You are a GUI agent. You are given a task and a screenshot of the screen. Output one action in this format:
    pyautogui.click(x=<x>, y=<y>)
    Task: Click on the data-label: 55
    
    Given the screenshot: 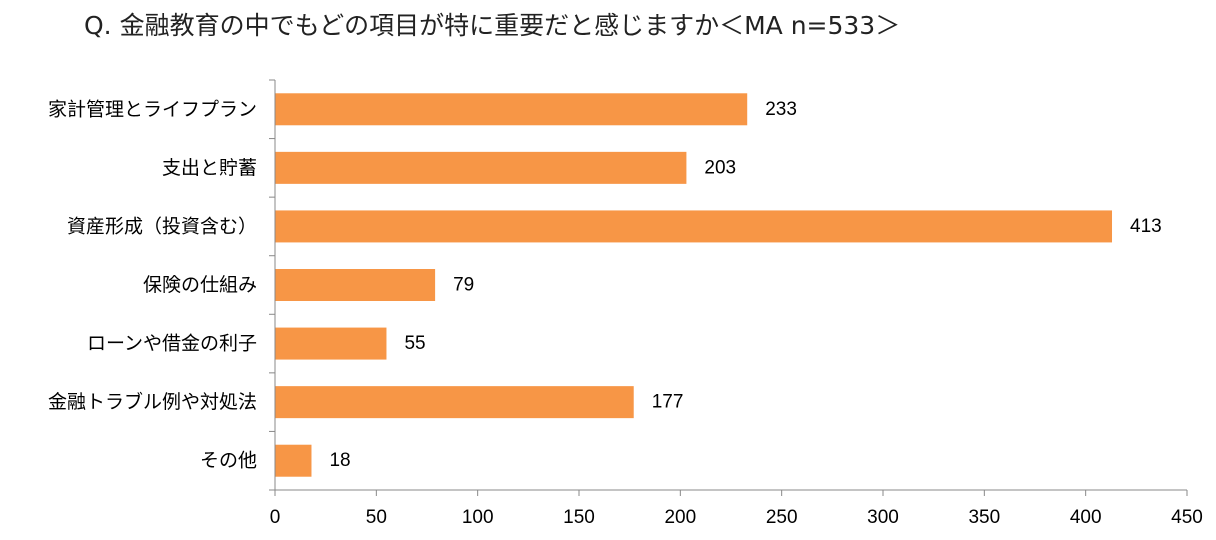 What is the action you would take?
    pyautogui.click(x=414, y=343)
    